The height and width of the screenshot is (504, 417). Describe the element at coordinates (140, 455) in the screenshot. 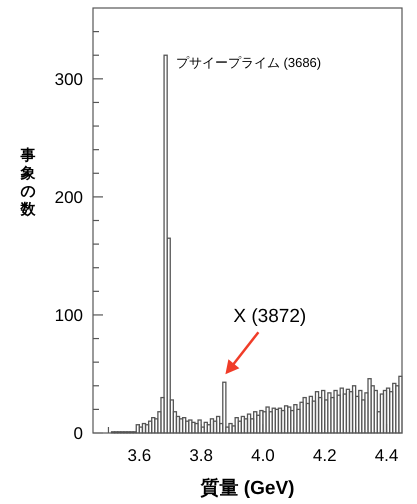

I see `x-tick-label: 3.6` at that location.